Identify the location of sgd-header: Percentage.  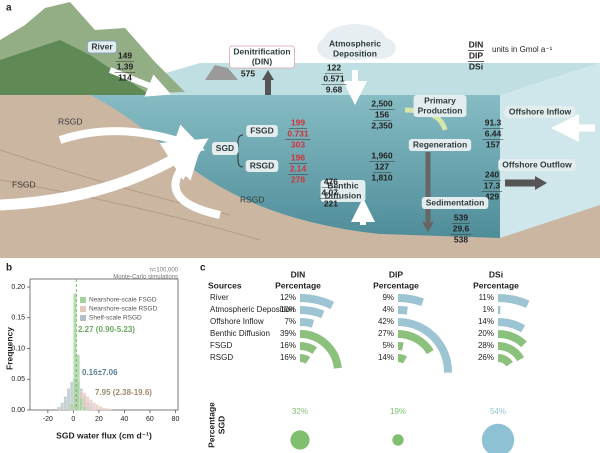
(211, 425).